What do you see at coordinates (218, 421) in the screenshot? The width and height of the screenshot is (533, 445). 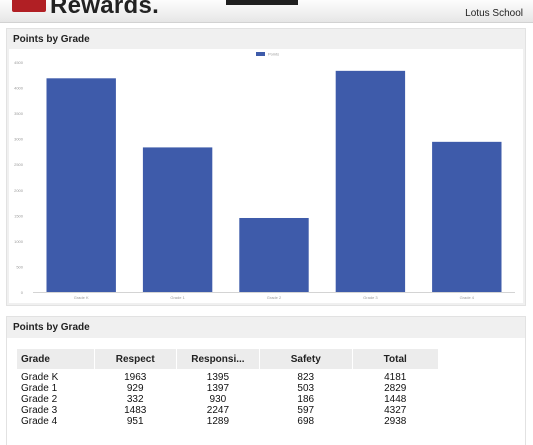 I see `cell-responsibility: 1289` at bounding box center [218, 421].